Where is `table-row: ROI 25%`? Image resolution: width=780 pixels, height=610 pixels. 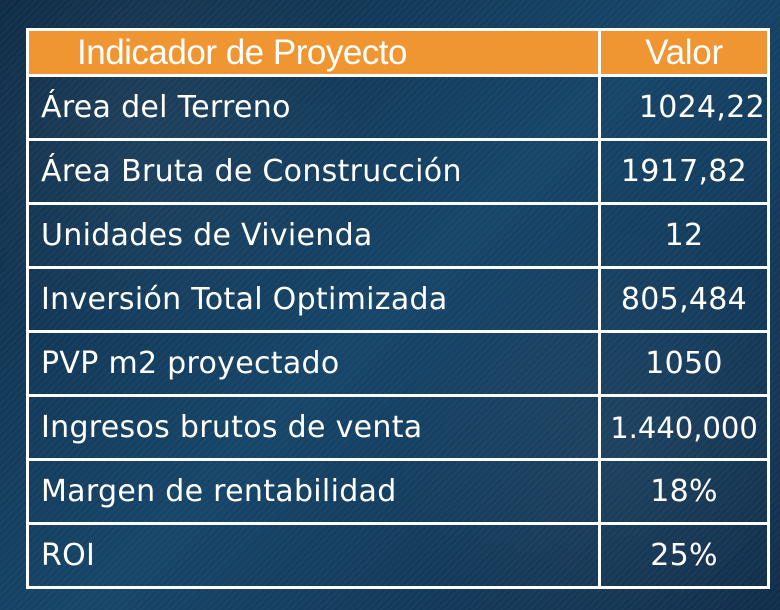
table-row: ROI 25% is located at coordinates (398, 555).